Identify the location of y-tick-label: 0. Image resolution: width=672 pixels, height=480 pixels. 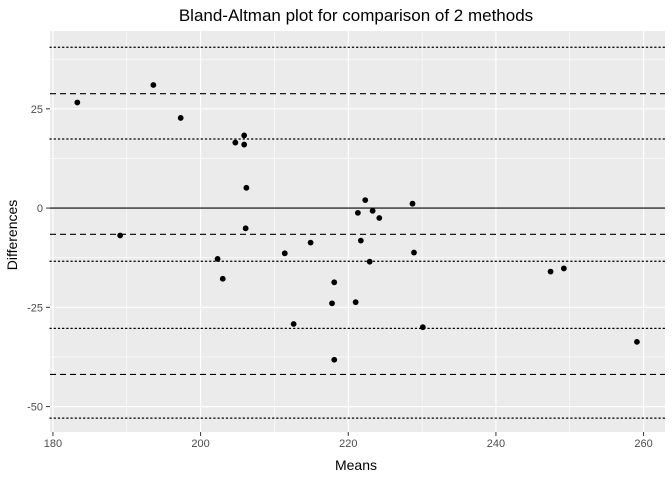
(40, 209).